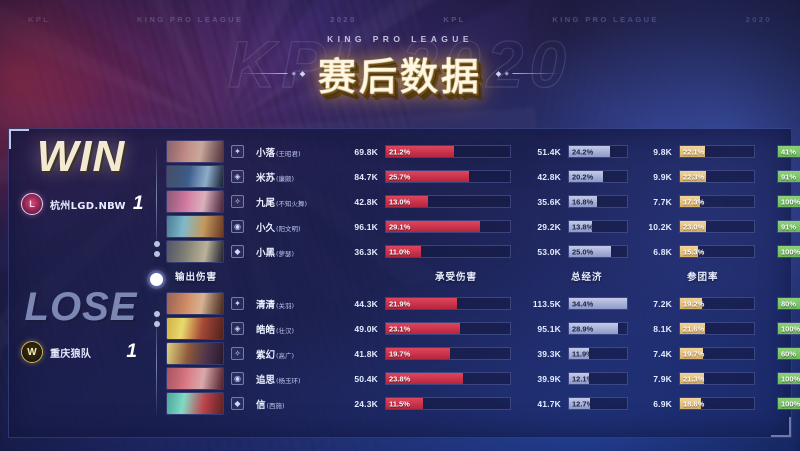 Image resolution: width=800 pixels, height=451 pixels. Describe the element at coordinates (717, 201) in the screenshot. I see `economy-bar: 17.3%` at that location.